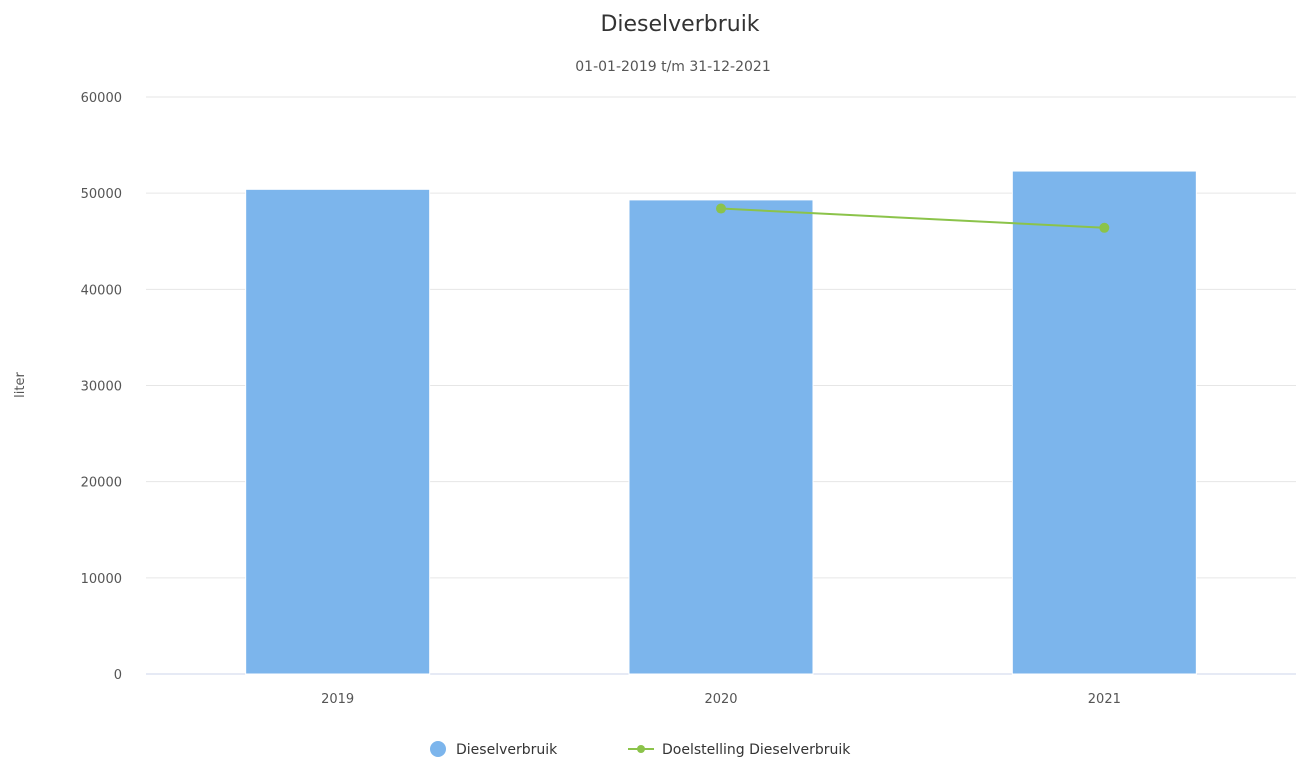  I want to click on bar-2019, so click(338, 431).